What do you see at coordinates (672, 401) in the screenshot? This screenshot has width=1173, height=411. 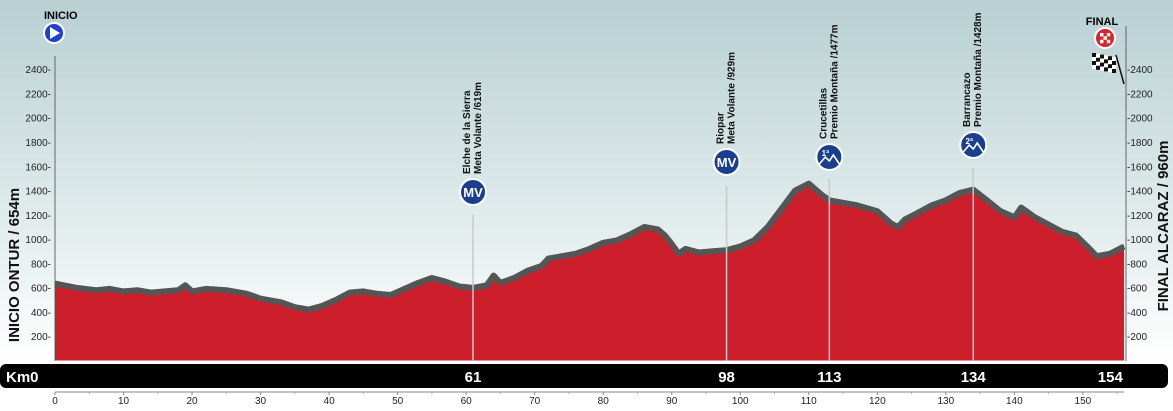 I see `bottom-tick-label: 90` at bounding box center [672, 401].